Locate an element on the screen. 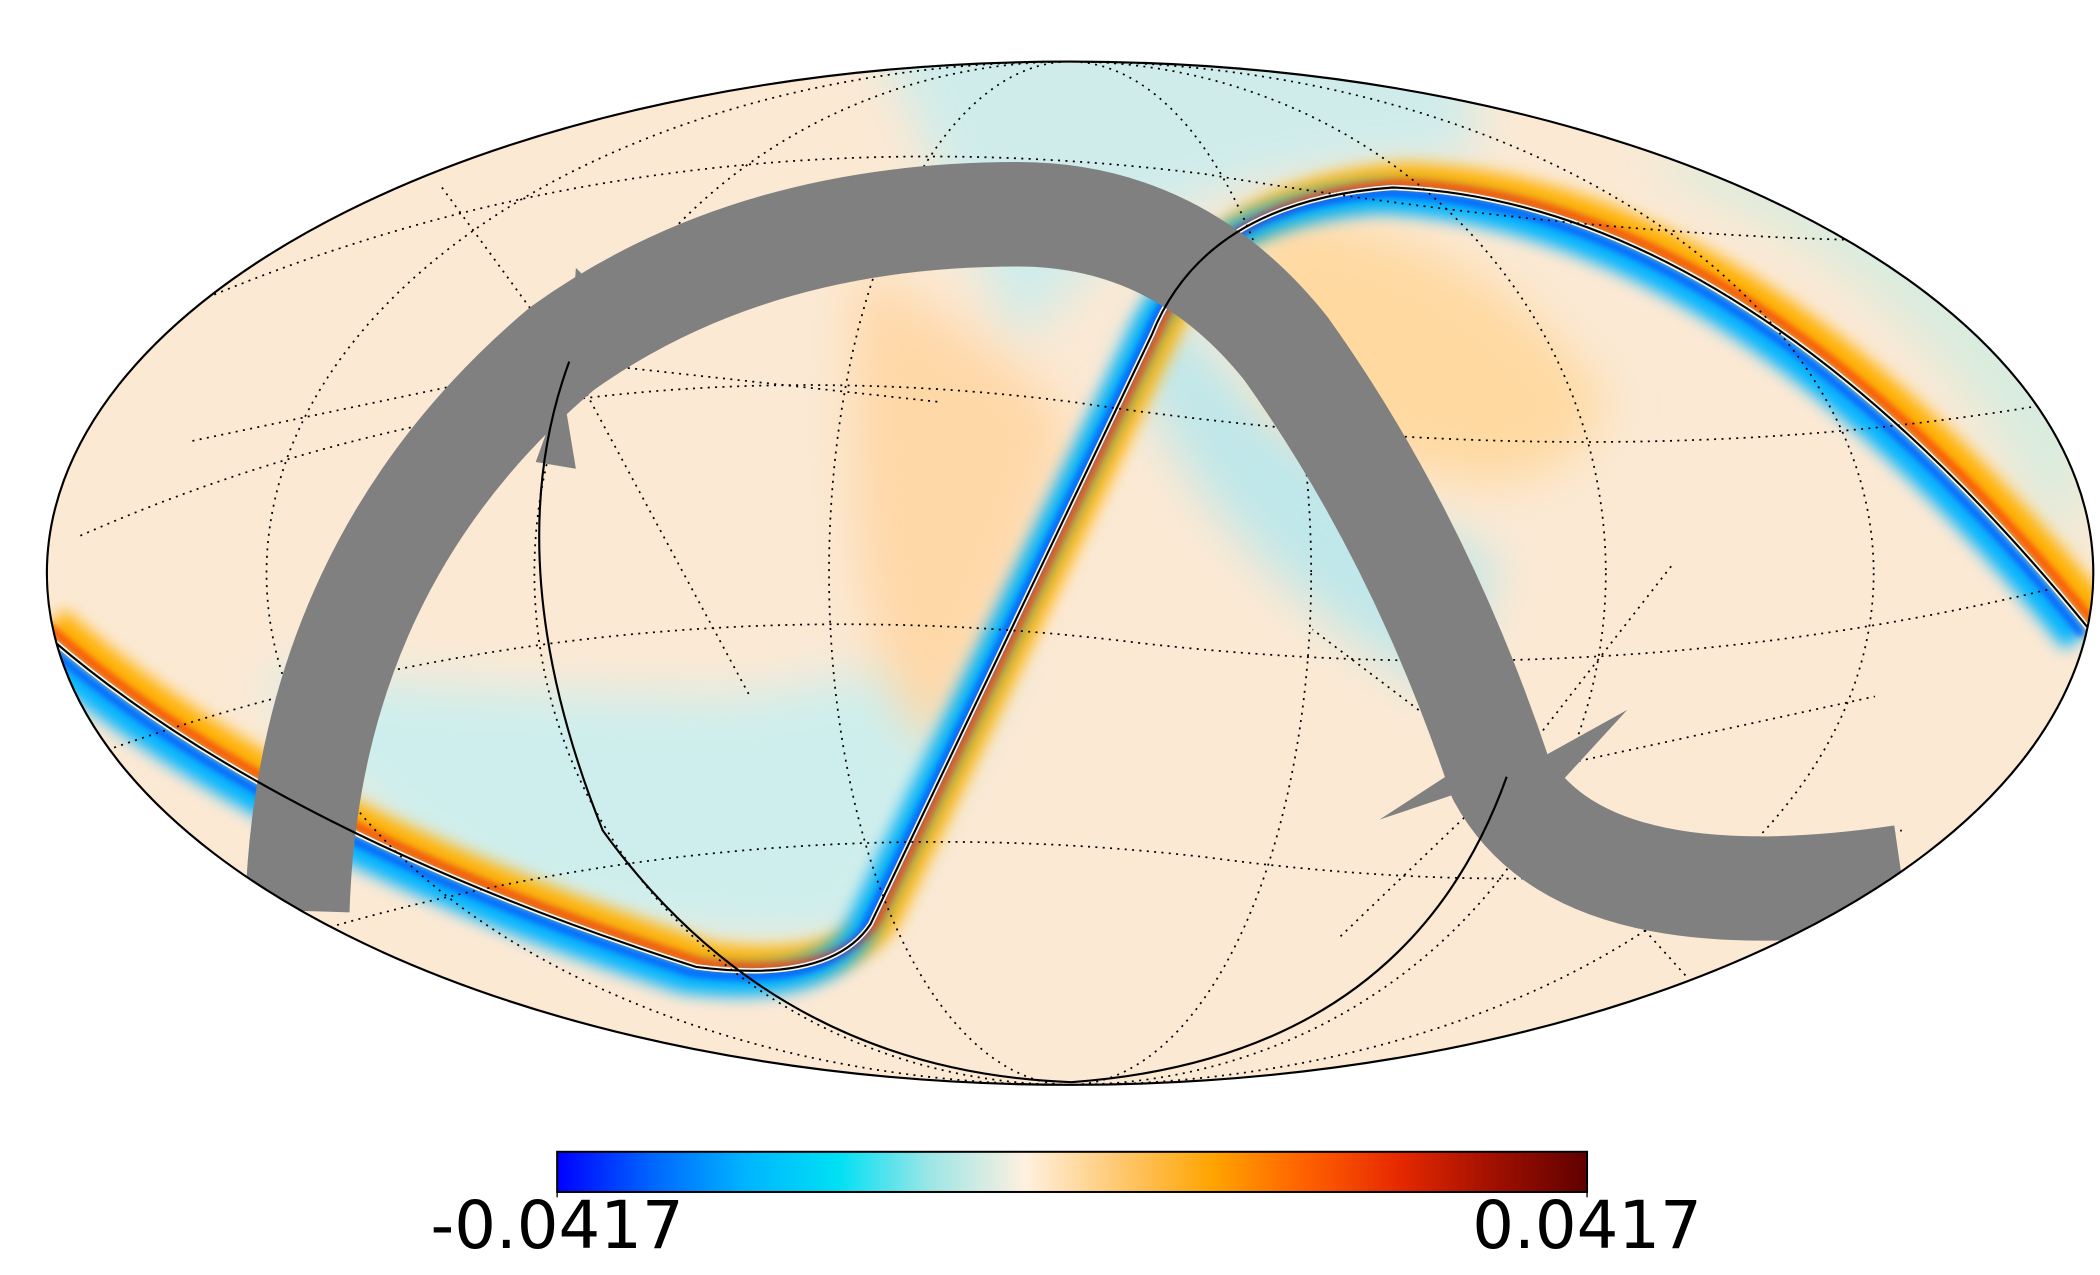 Image resolution: width=2100 pixels, height=1275 pixels. colorbar-tick-label: 0.0417 is located at coordinates (1587, 1226).